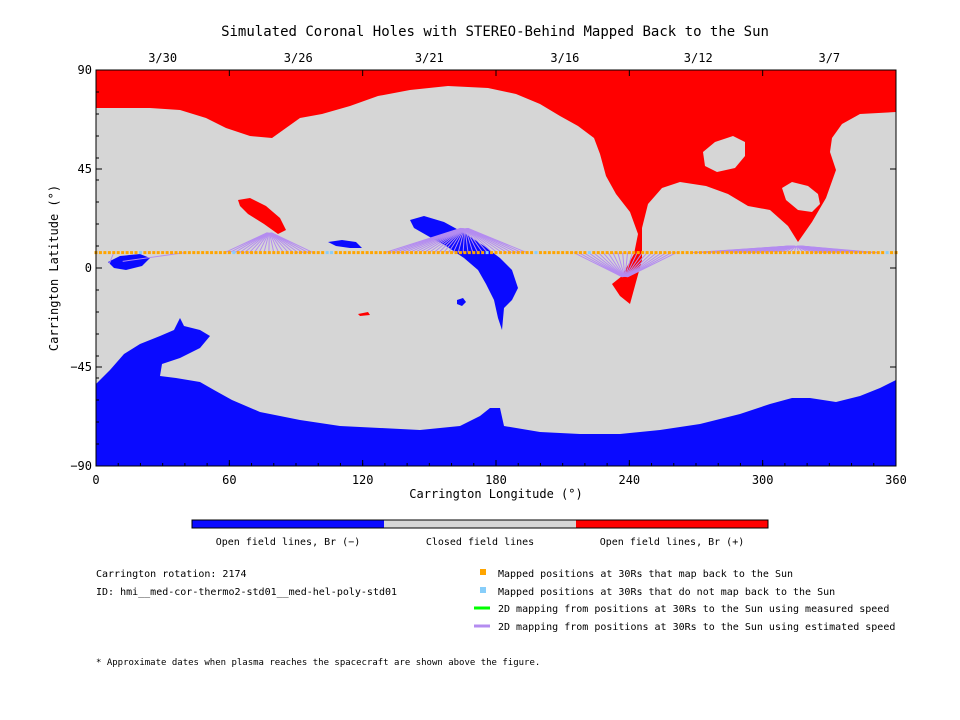 The width and height of the screenshot is (960, 720). What do you see at coordinates (85, 169) in the screenshot?
I see `y-tick-label: 45` at bounding box center [85, 169].